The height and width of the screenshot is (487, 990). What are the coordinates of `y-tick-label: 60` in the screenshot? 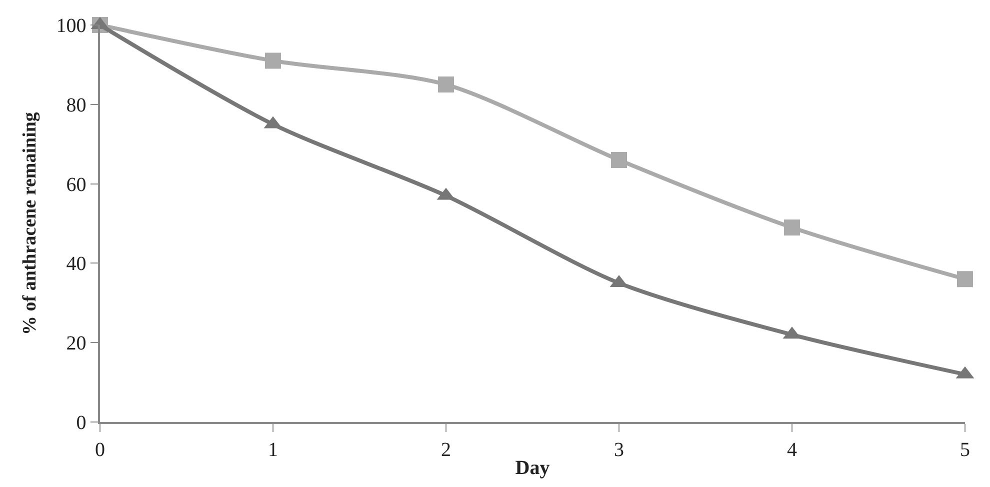 It's located at (76, 185).